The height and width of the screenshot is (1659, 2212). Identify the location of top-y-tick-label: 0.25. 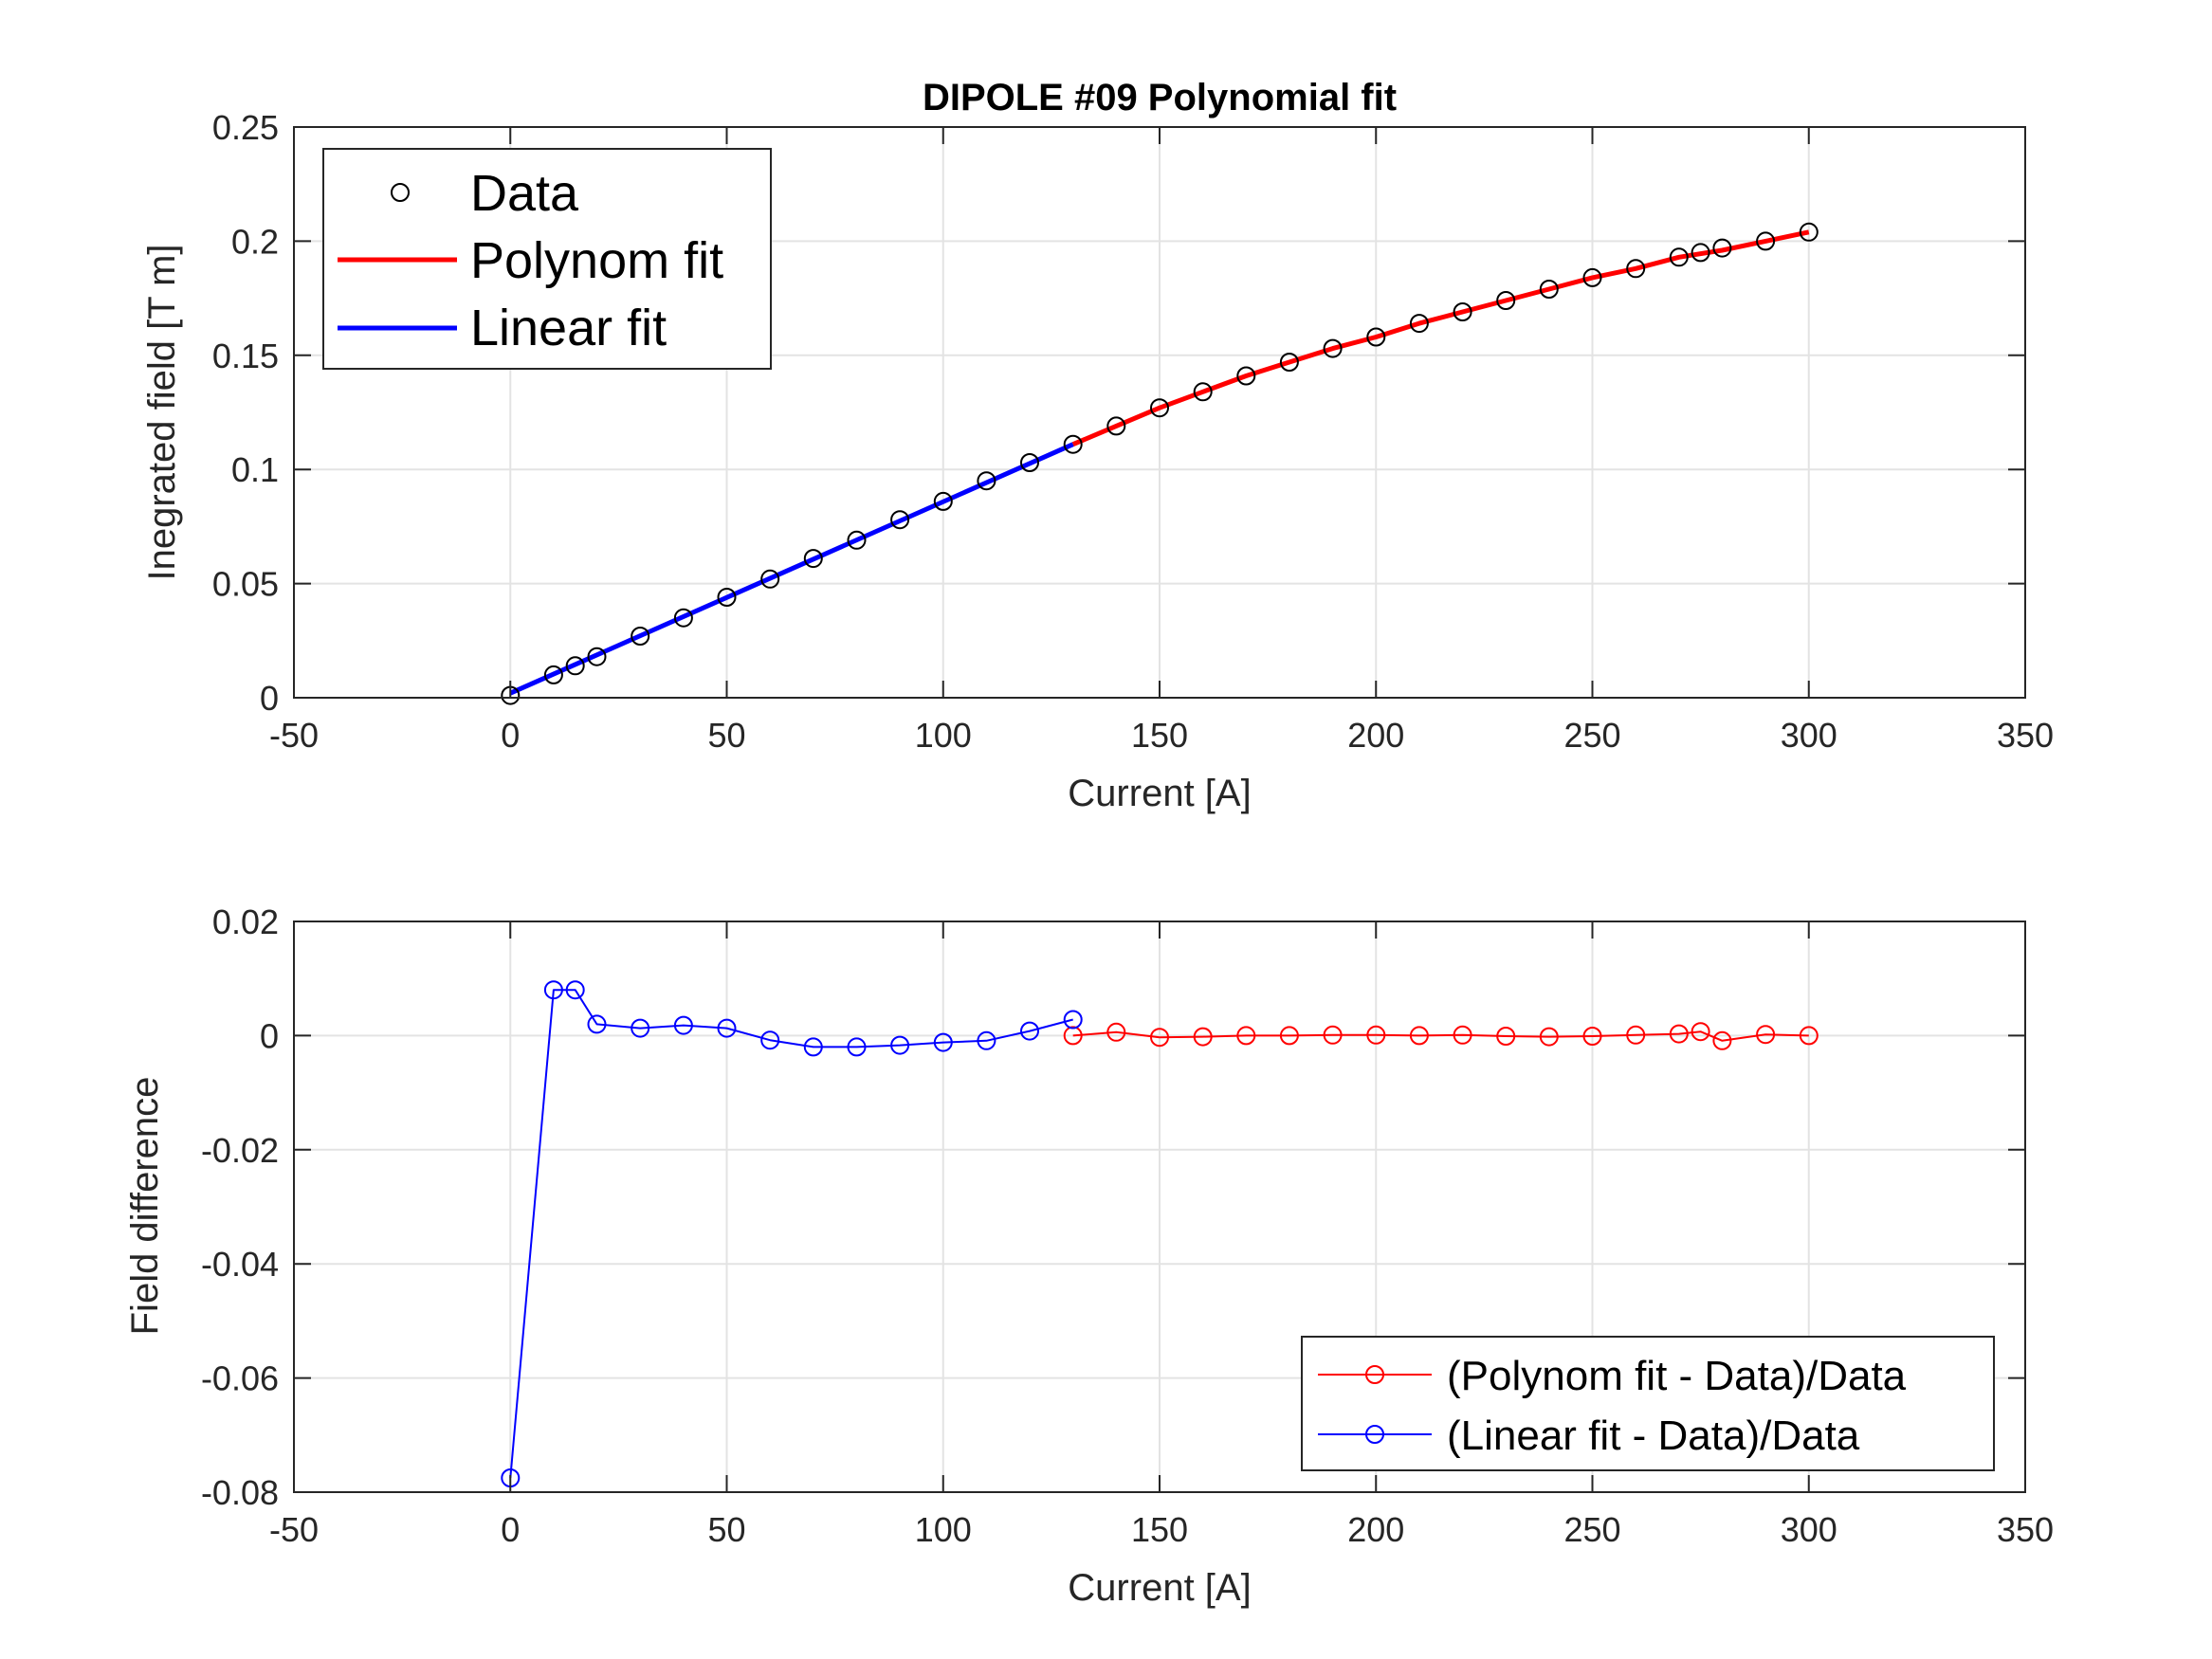
(245, 127).